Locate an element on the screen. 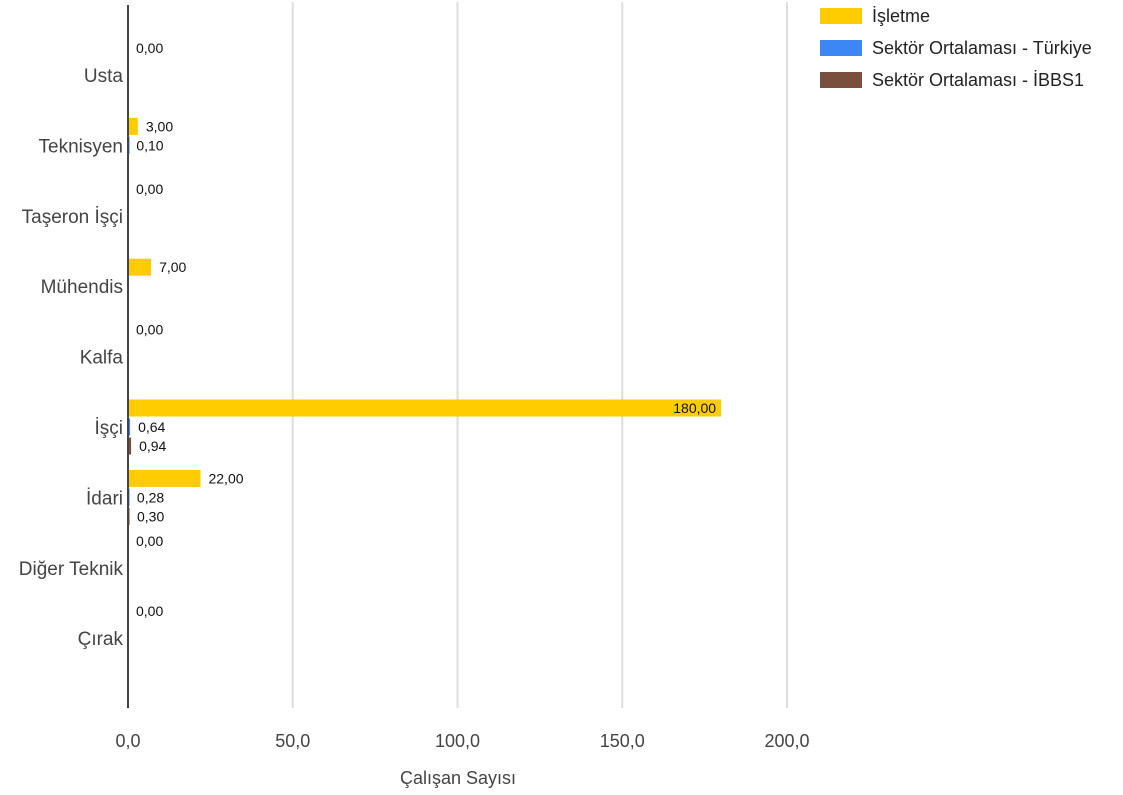 The height and width of the screenshot is (795, 1123). legend-item: Sektör Ortalaması - Türkiye is located at coordinates (956, 48).